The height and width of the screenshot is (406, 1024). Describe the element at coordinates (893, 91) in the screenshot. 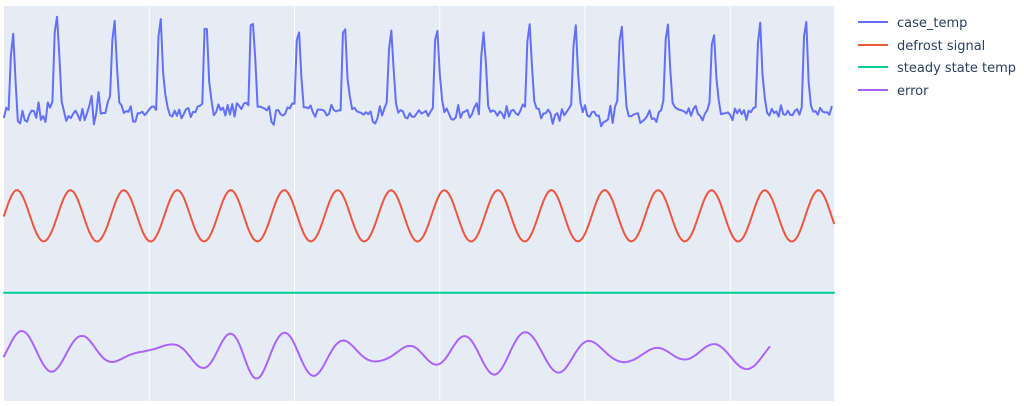

I see `legend-item-error: error` at that location.